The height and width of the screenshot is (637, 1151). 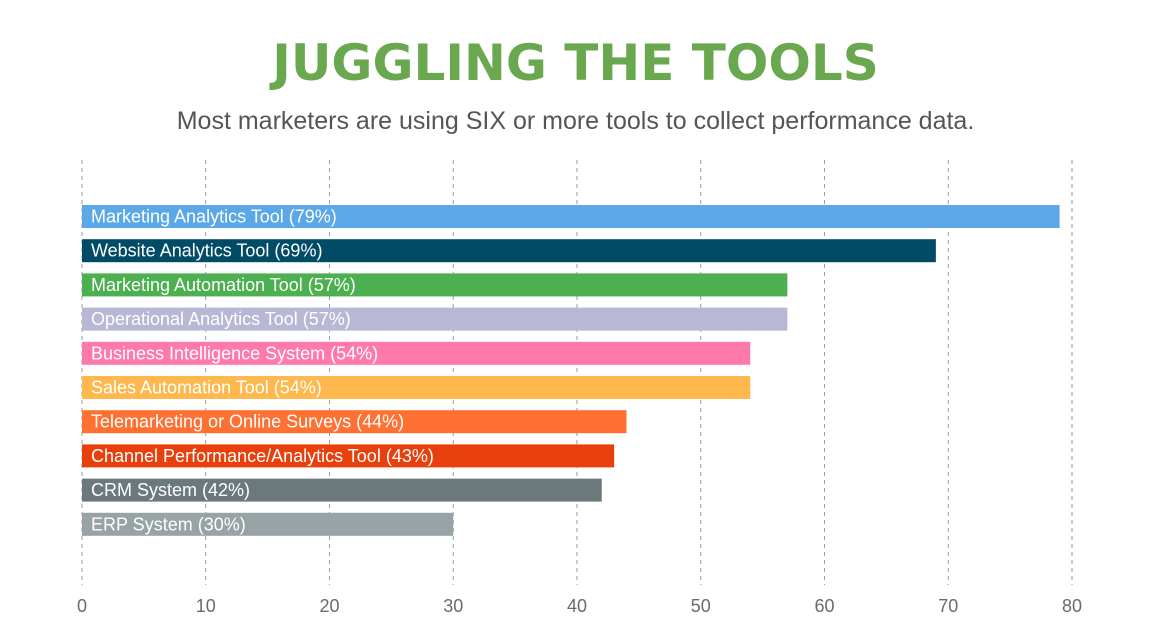 I want to click on bar-label: Website Analytics Tool (69%), so click(x=206, y=251).